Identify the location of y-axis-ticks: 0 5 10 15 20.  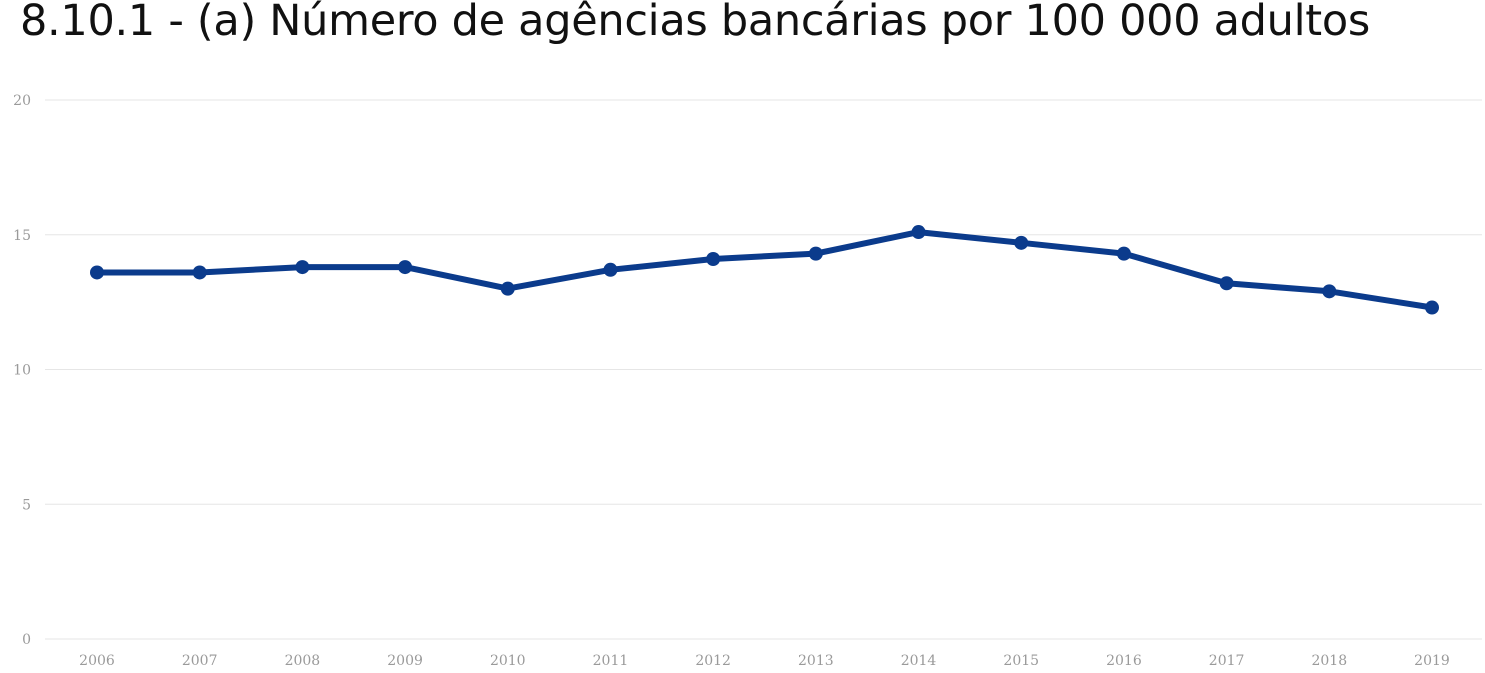
(22, 370).